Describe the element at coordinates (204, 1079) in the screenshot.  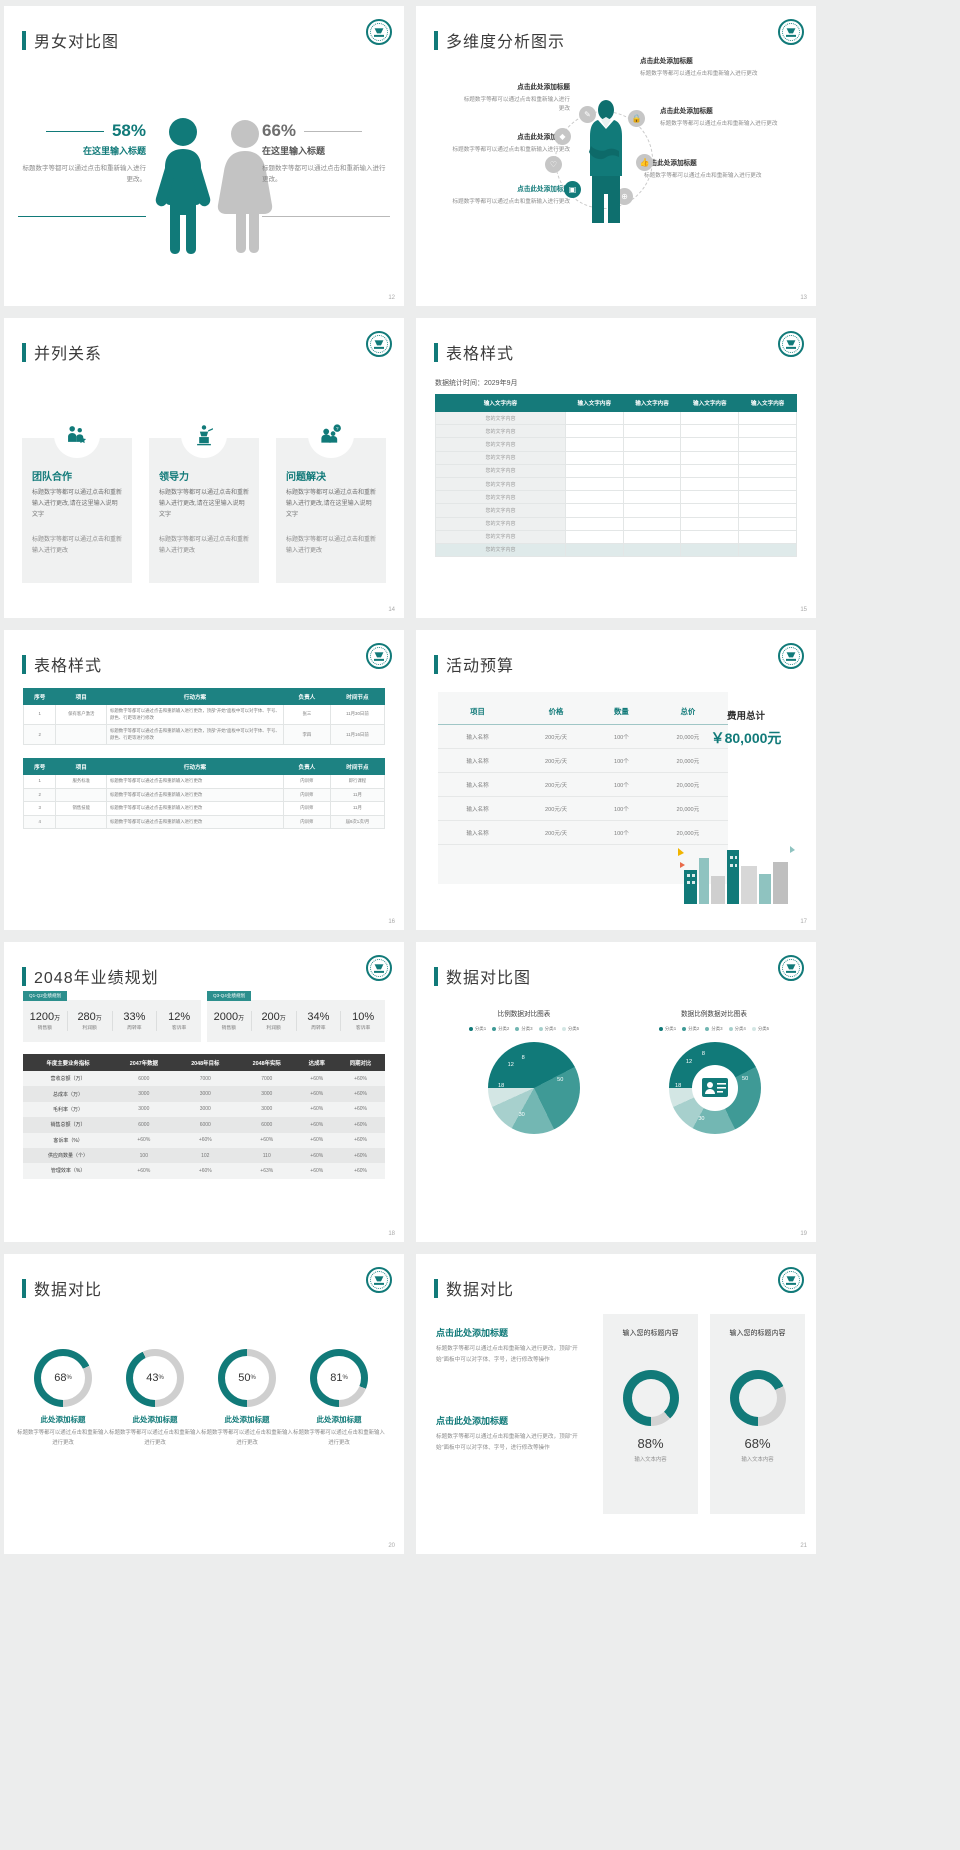
I see `table-row: 营收总额（万） 6000 7000 7000 +60% +60%` at that location.